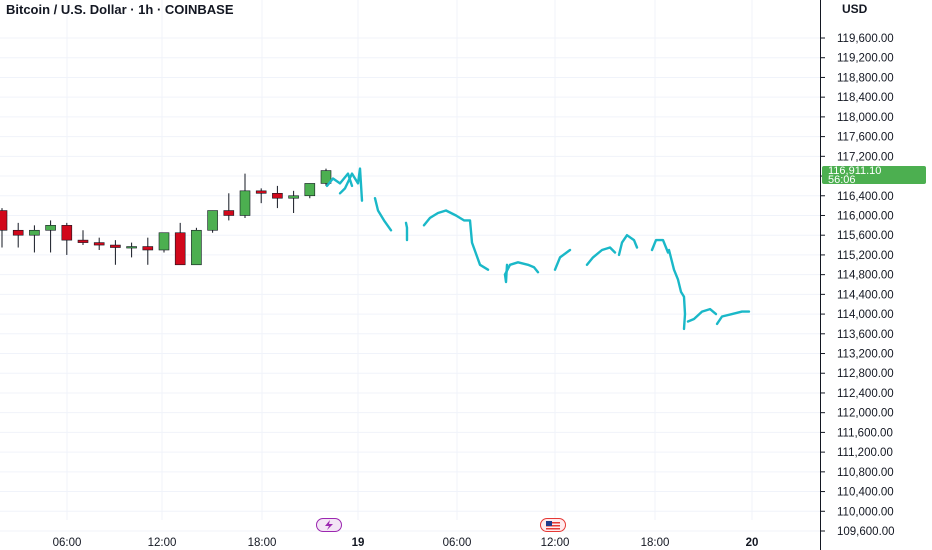 The image size is (932, 550). I want to click on price-tick-label: 114,400.00, so click(865, 295).